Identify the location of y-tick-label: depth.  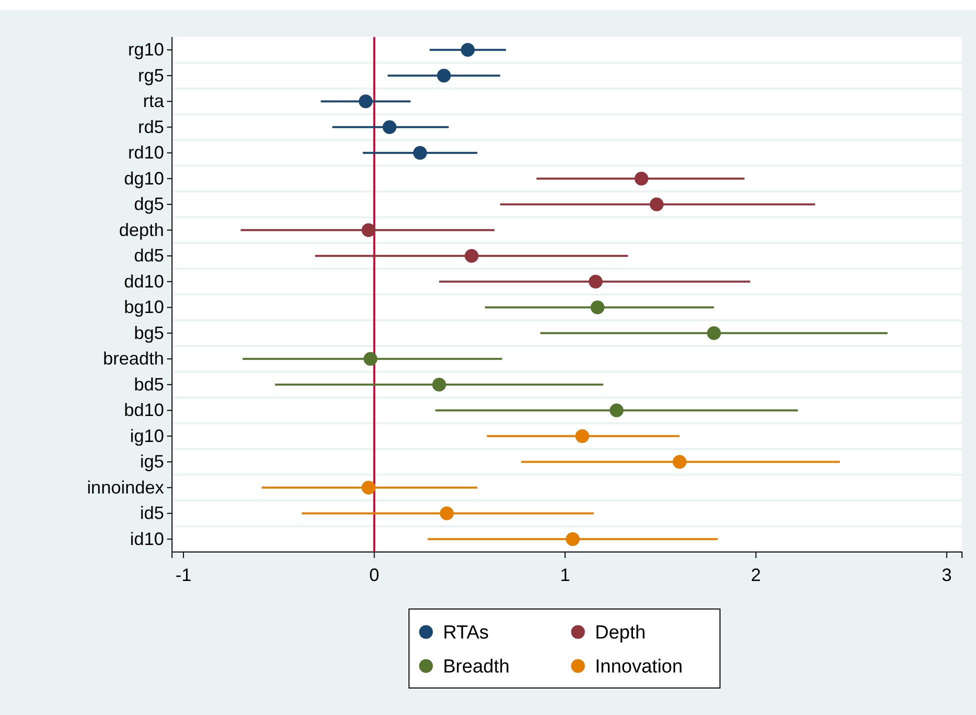
(141, 230).